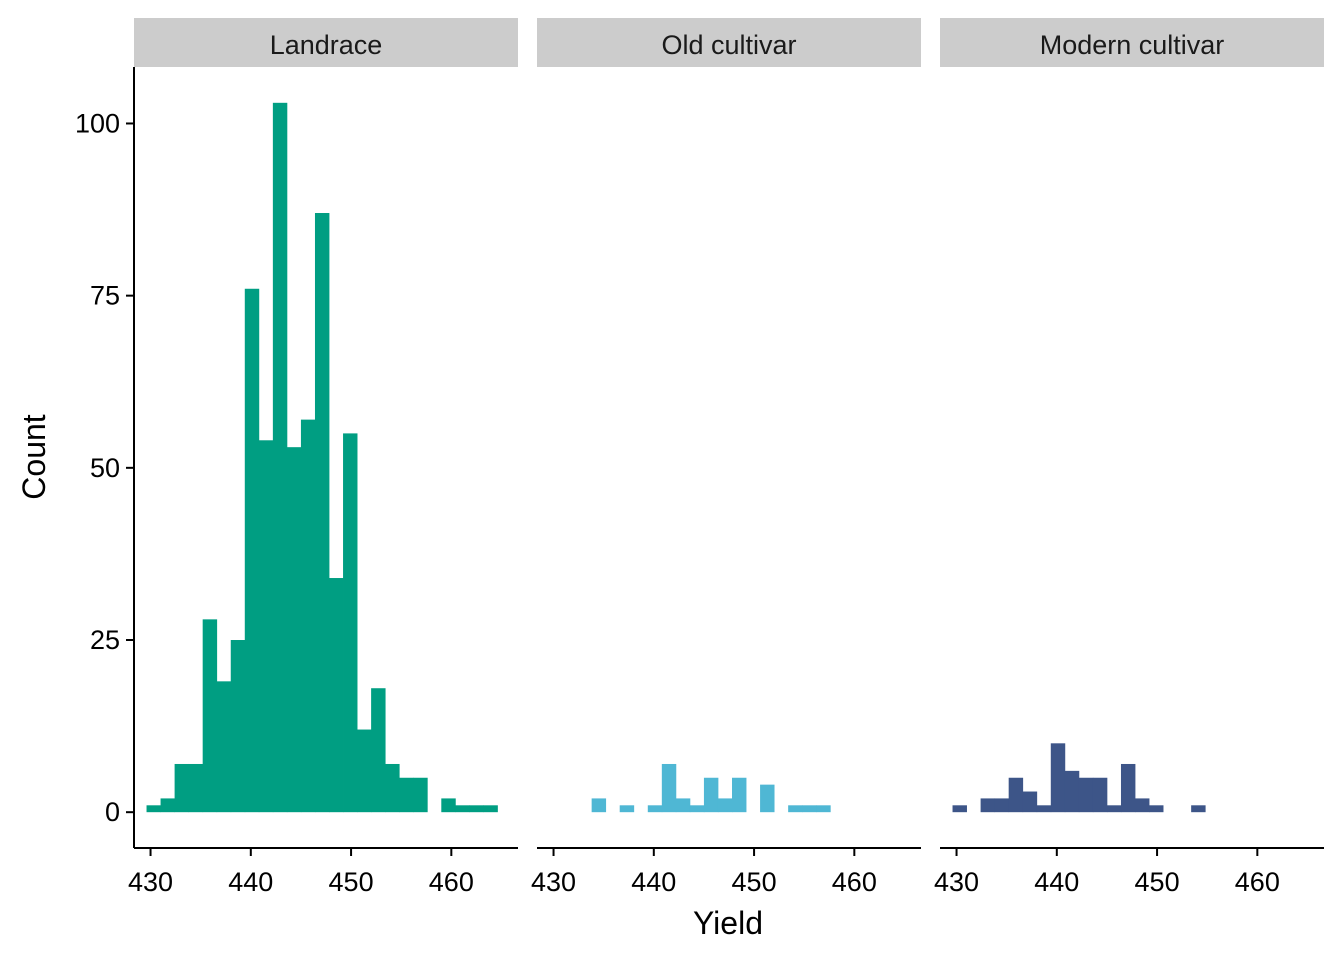 The height and width of the screenshot is (960, 1344). Describe the element at coordinates (97, 123) in the screenshot. I see `y-tick-label: 100` at that location.